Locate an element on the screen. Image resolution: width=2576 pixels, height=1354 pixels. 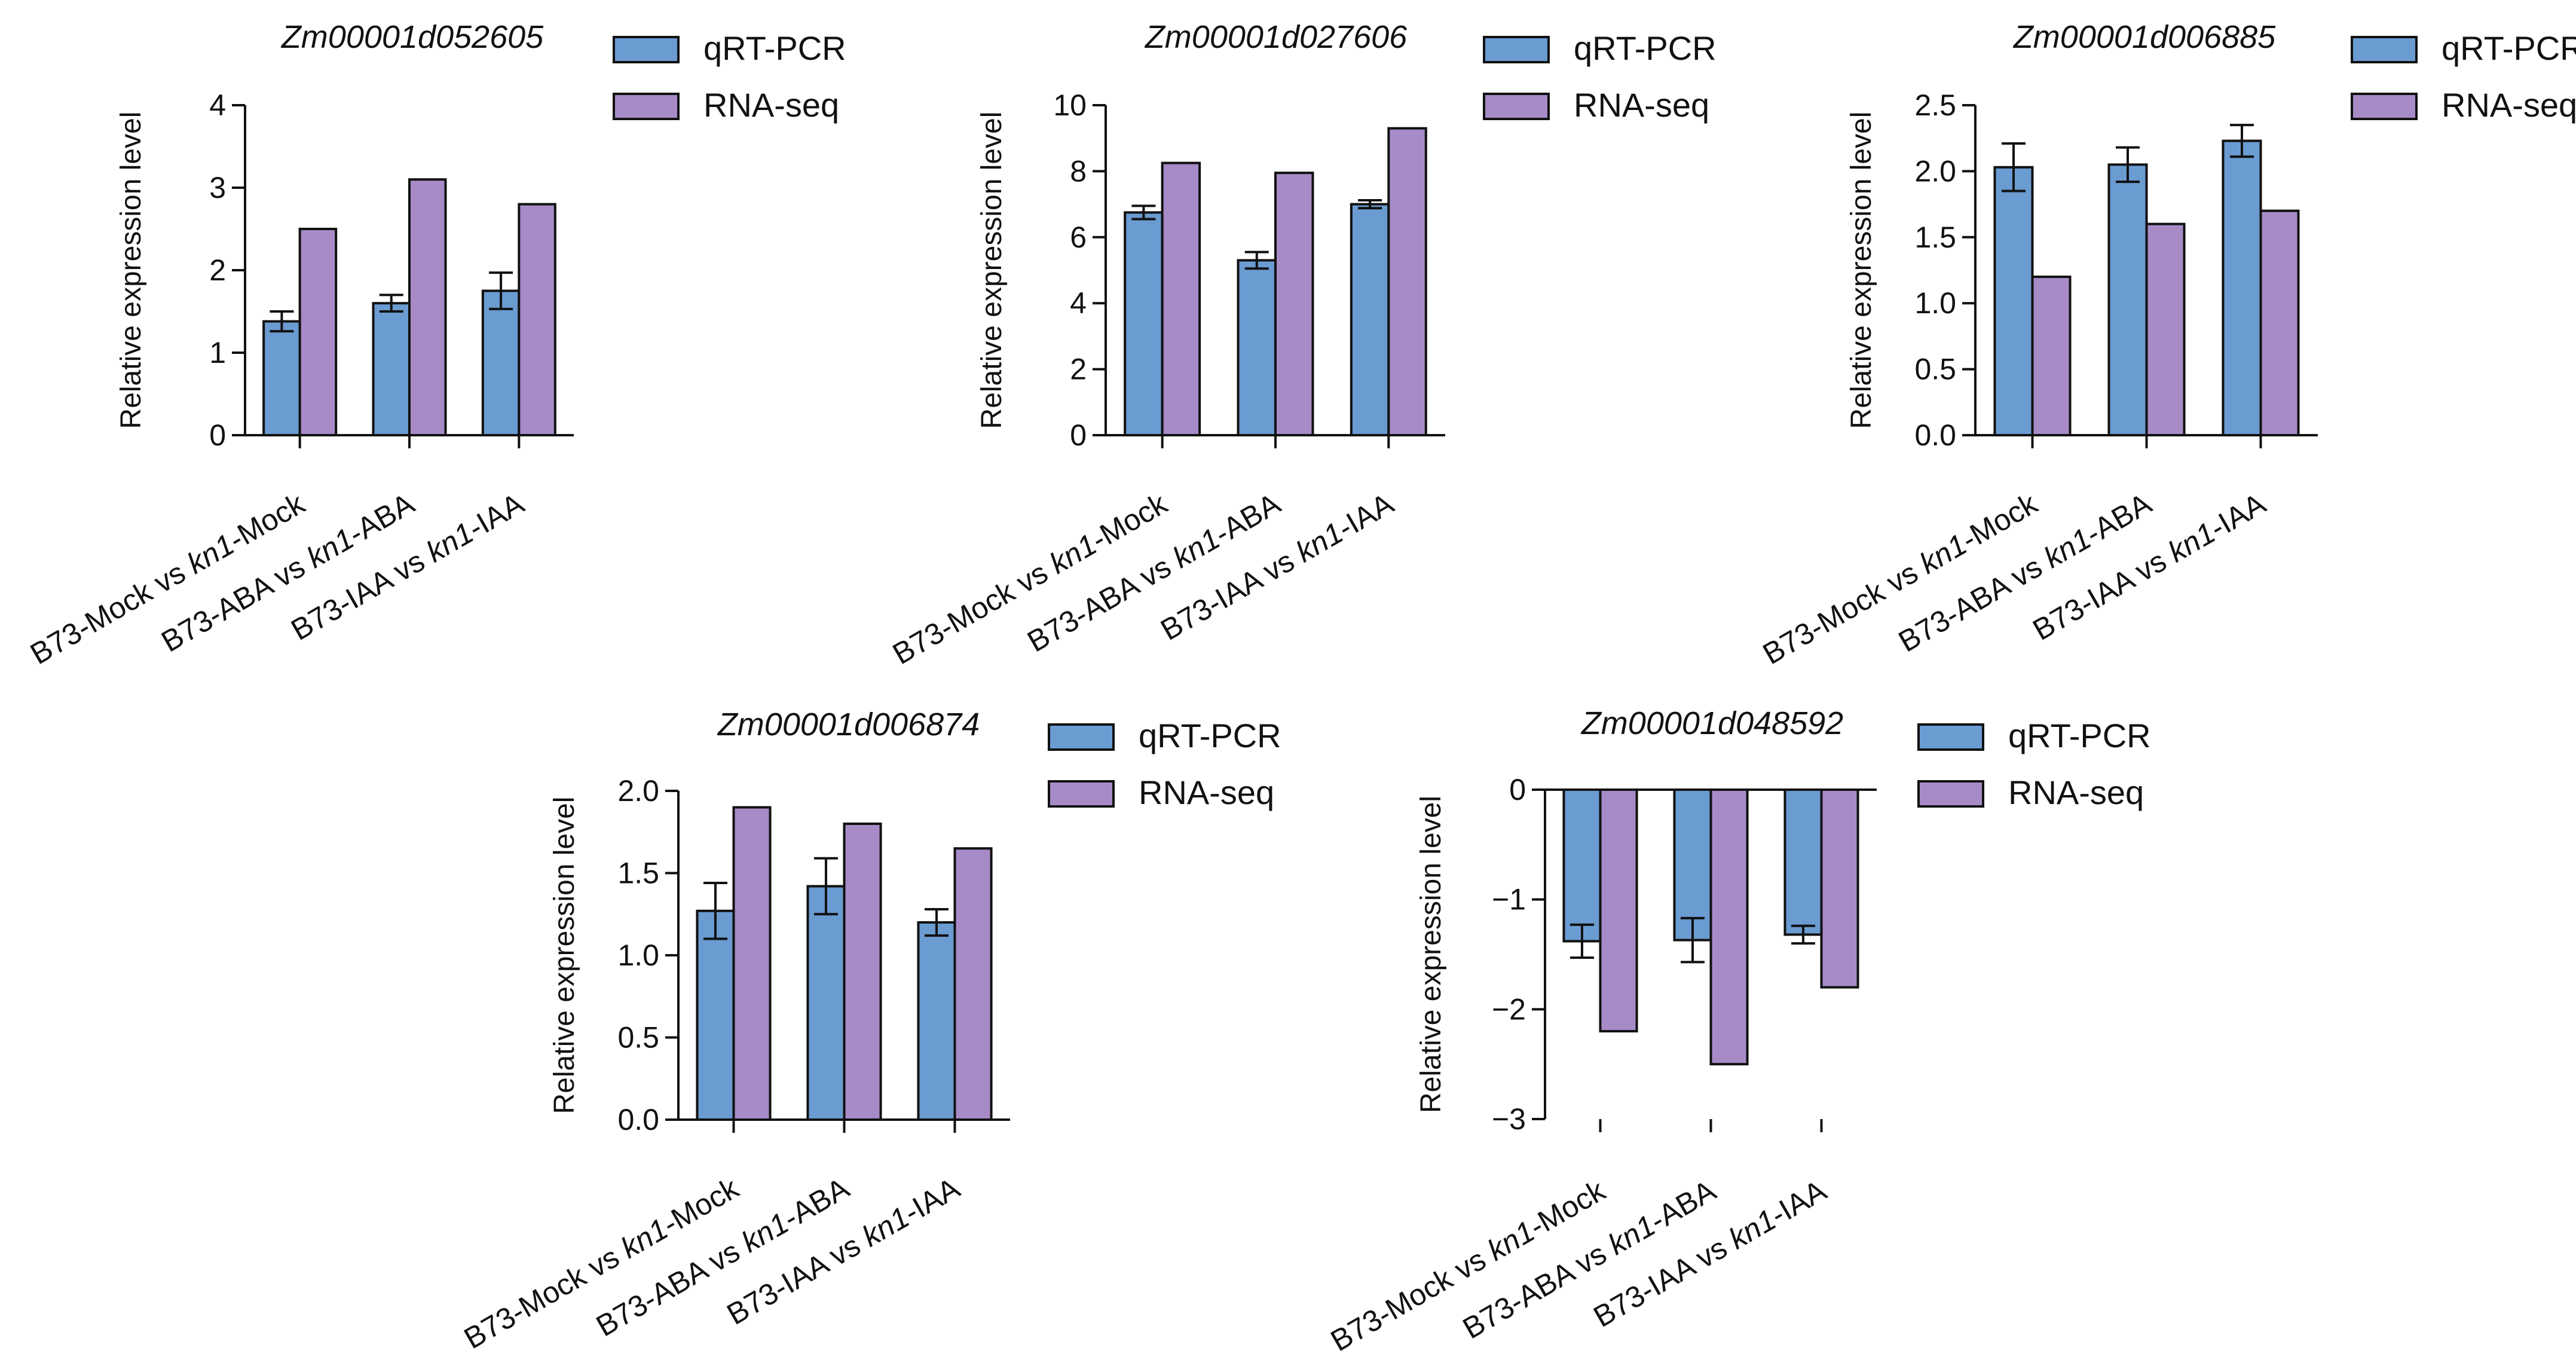
chart-title: Zm00001d006885 is located at coordinates (2144, 37).